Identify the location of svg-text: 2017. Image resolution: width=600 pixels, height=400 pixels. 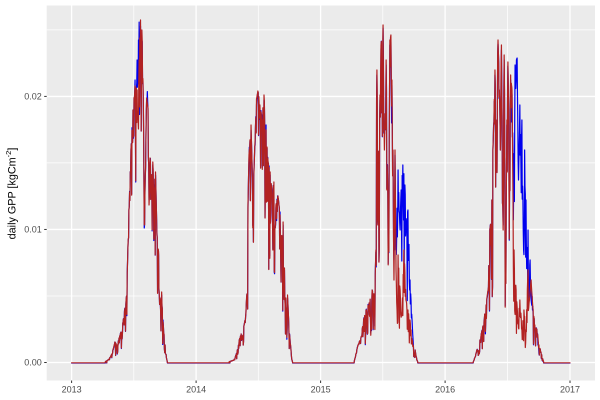
(570, 389).